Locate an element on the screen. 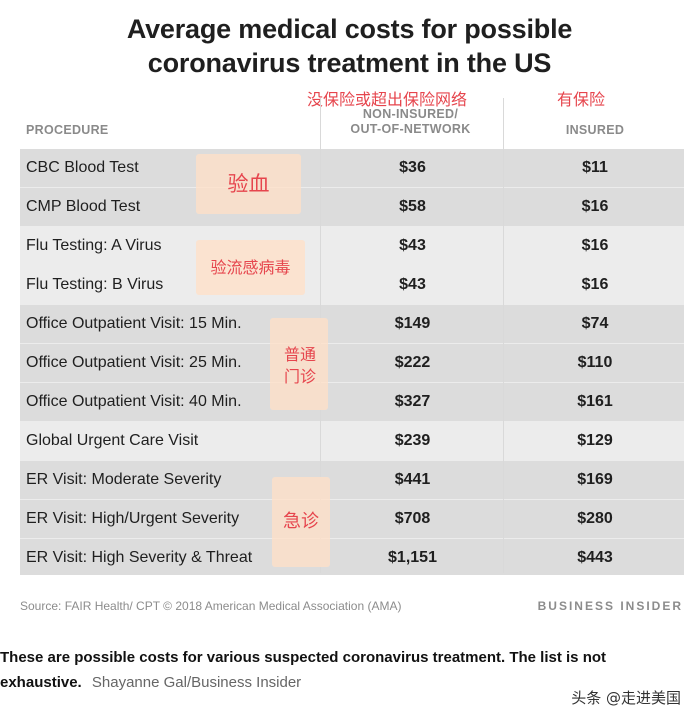 This screenshot has width=699, height=719. non-insured-cost-cell: $36 is located at coordinates (412, 167).